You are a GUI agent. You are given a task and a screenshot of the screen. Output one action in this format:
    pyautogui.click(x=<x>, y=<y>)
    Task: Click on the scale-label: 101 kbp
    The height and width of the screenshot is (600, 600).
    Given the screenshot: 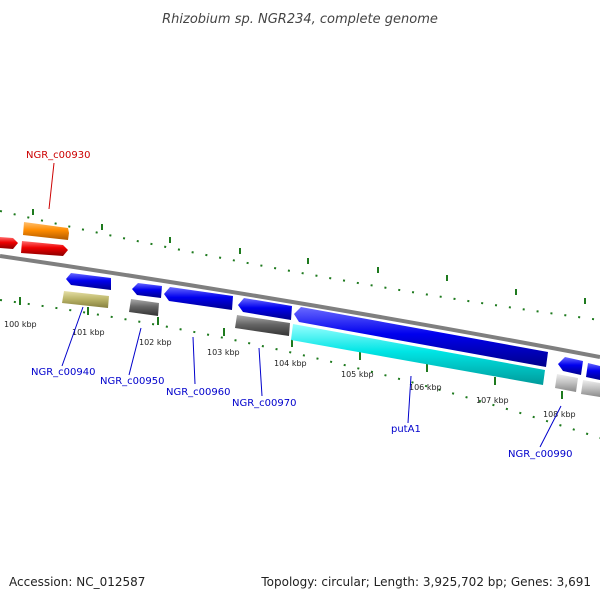 What is the action you would take?
    pyautogui.click(x=88, y=332)
    